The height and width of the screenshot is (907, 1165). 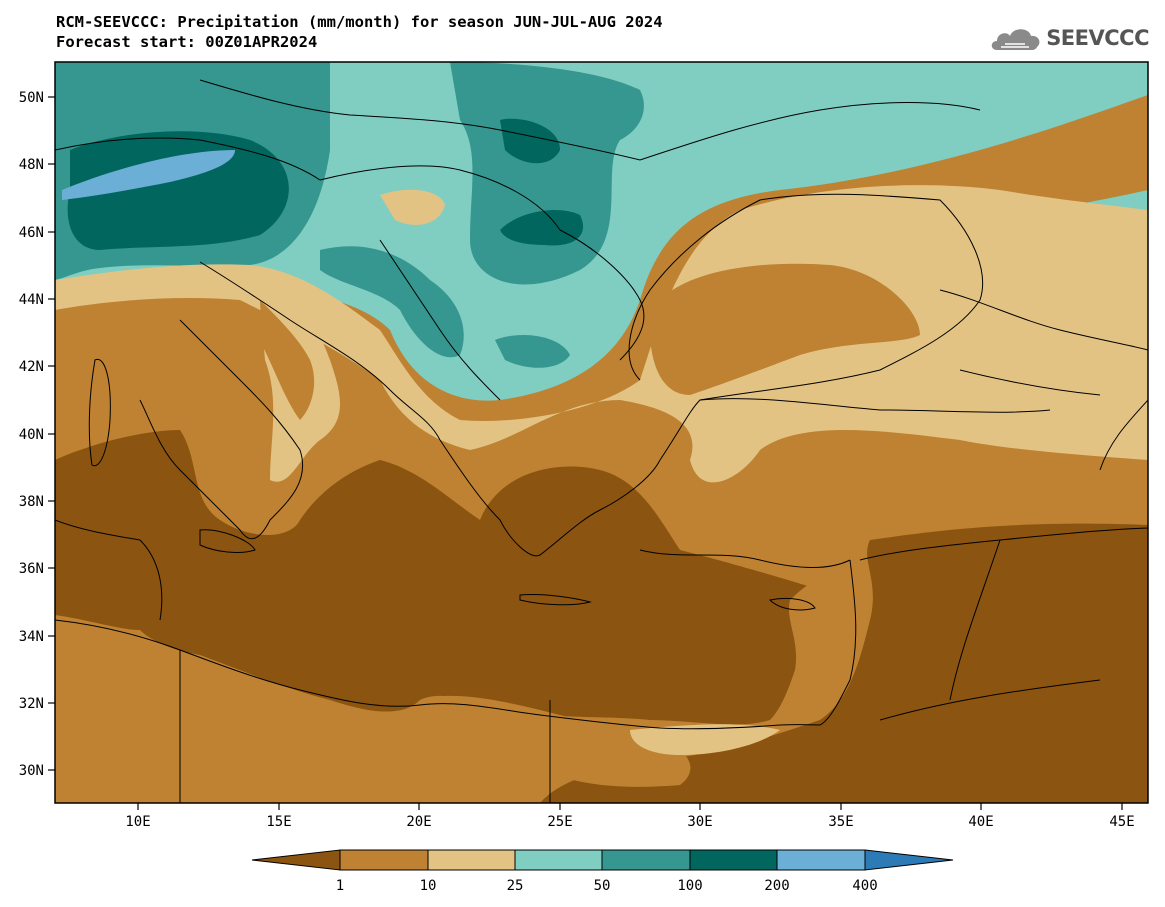 What do you see at coordinates (1030, 382) in the screenshot?
I see `border-georgia` at bounding box center [1030, 382].